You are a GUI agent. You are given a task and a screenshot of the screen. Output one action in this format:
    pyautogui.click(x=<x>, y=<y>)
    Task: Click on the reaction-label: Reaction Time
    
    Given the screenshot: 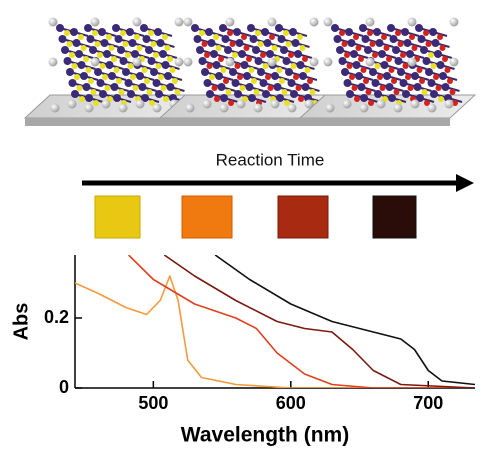 What is the action you would take?
    pyautogui.click(x=270, y=159)
    